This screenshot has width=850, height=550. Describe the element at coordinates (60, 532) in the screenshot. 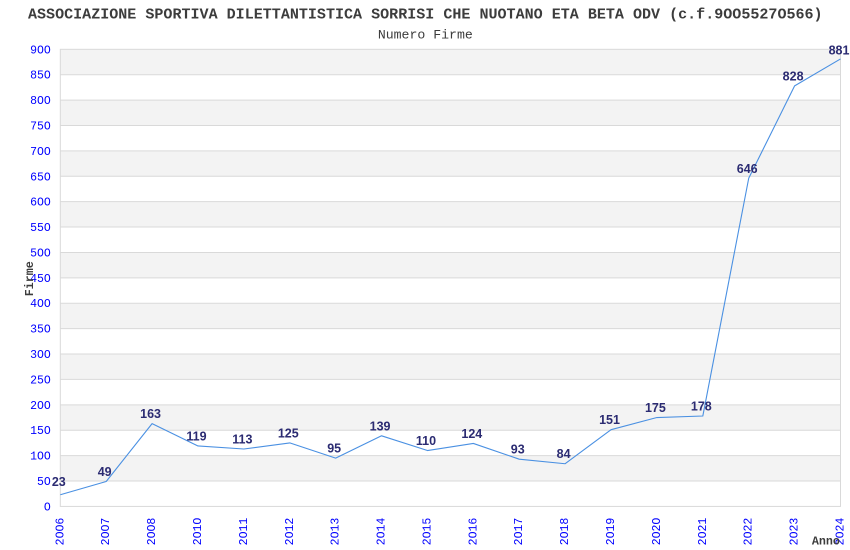

I see `svg-text: 2OO6` at that location.